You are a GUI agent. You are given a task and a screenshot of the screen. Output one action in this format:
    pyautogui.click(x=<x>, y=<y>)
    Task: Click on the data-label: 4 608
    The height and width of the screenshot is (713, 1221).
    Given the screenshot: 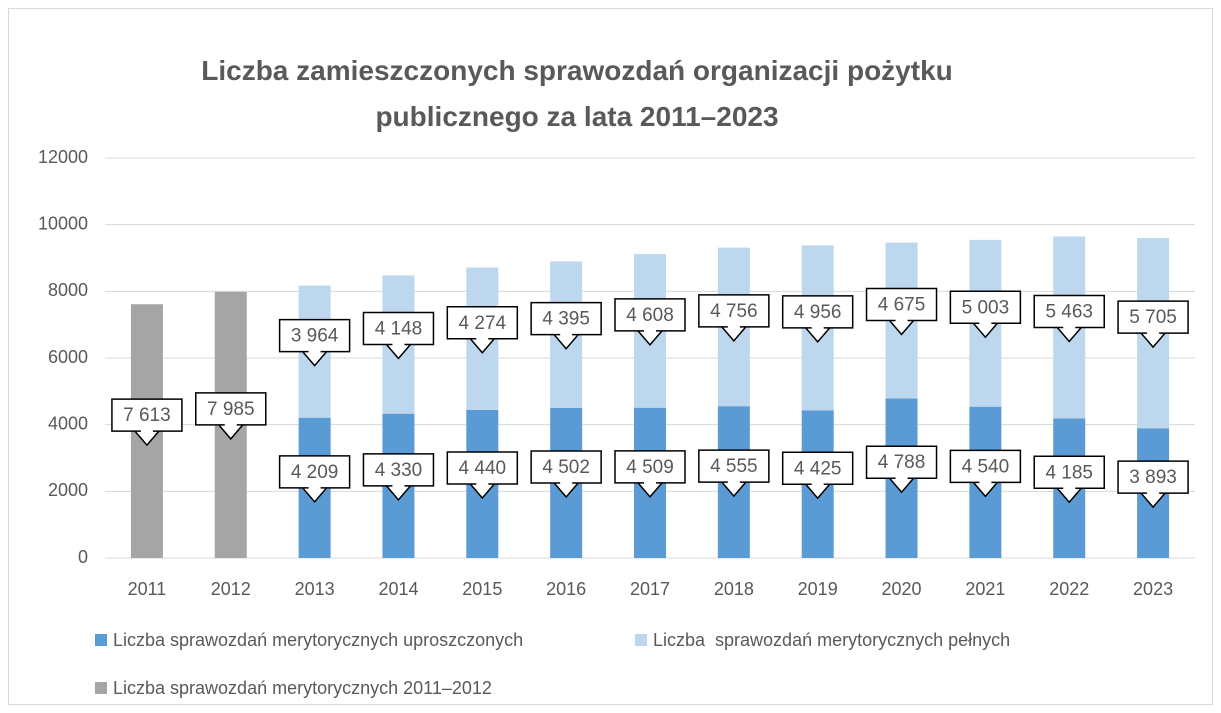 What is the action you would take?
    pyautogui.click(x=650, y=315)
    